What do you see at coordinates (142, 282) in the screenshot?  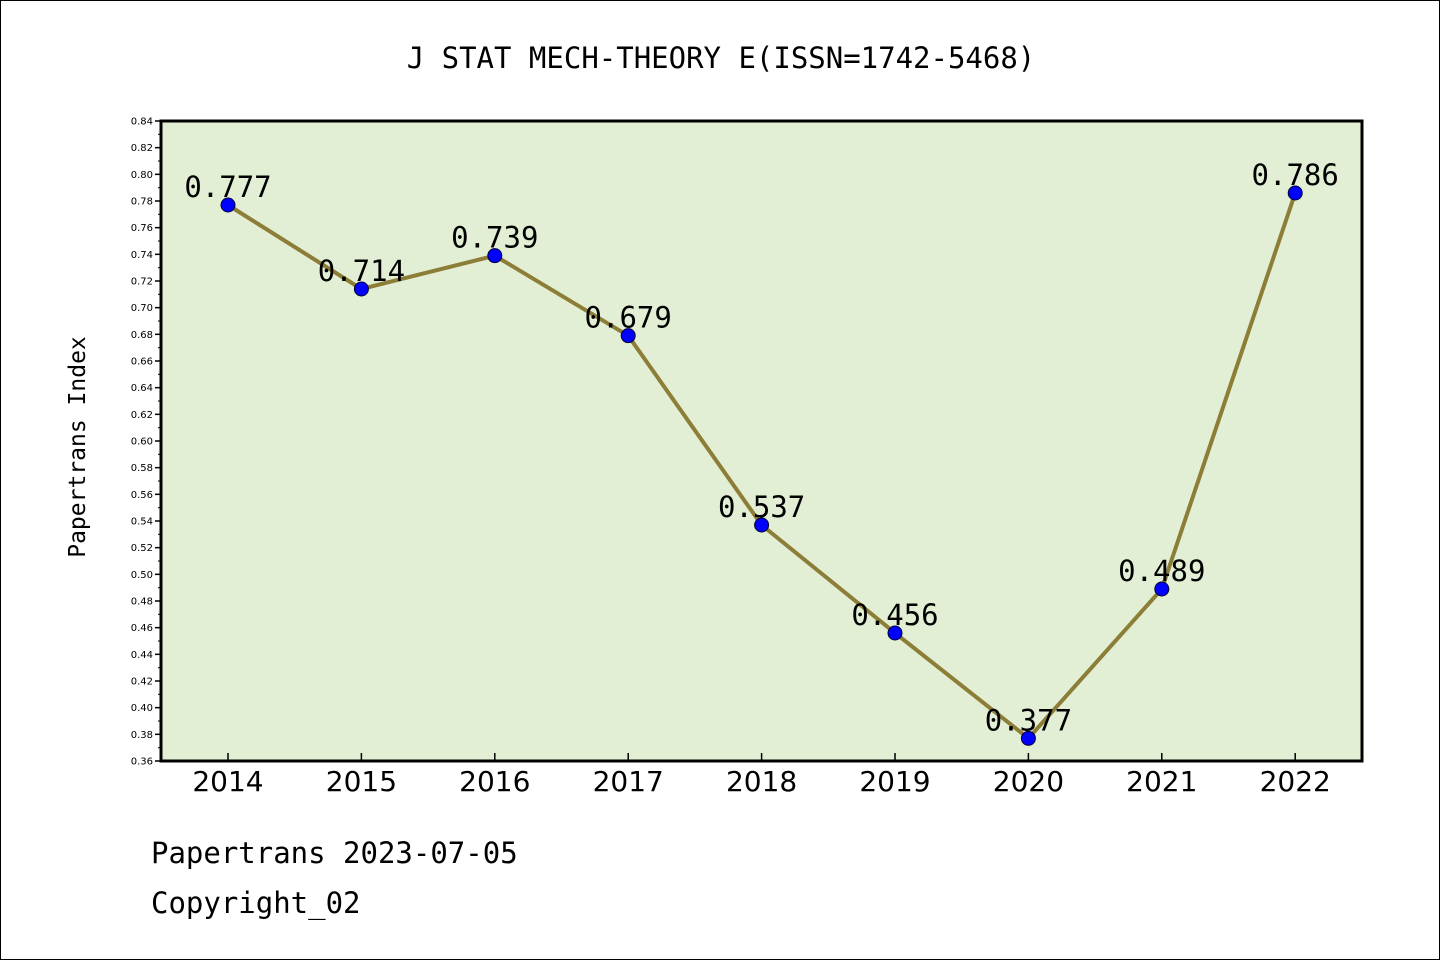 I see `y-tick-label: 0.72` at bounding box center [142, 282].